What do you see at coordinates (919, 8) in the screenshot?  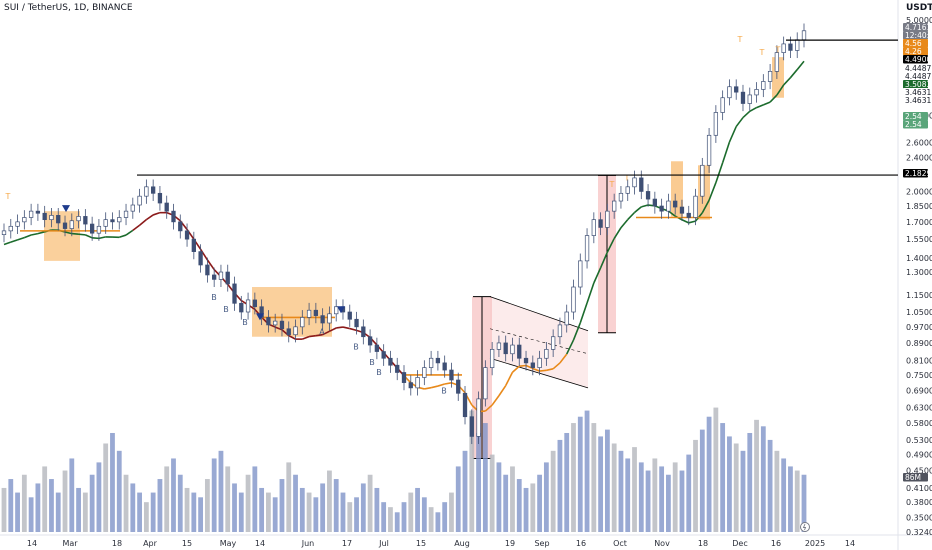 I see `currency-label: USDT` at bounding box center [919, 8].